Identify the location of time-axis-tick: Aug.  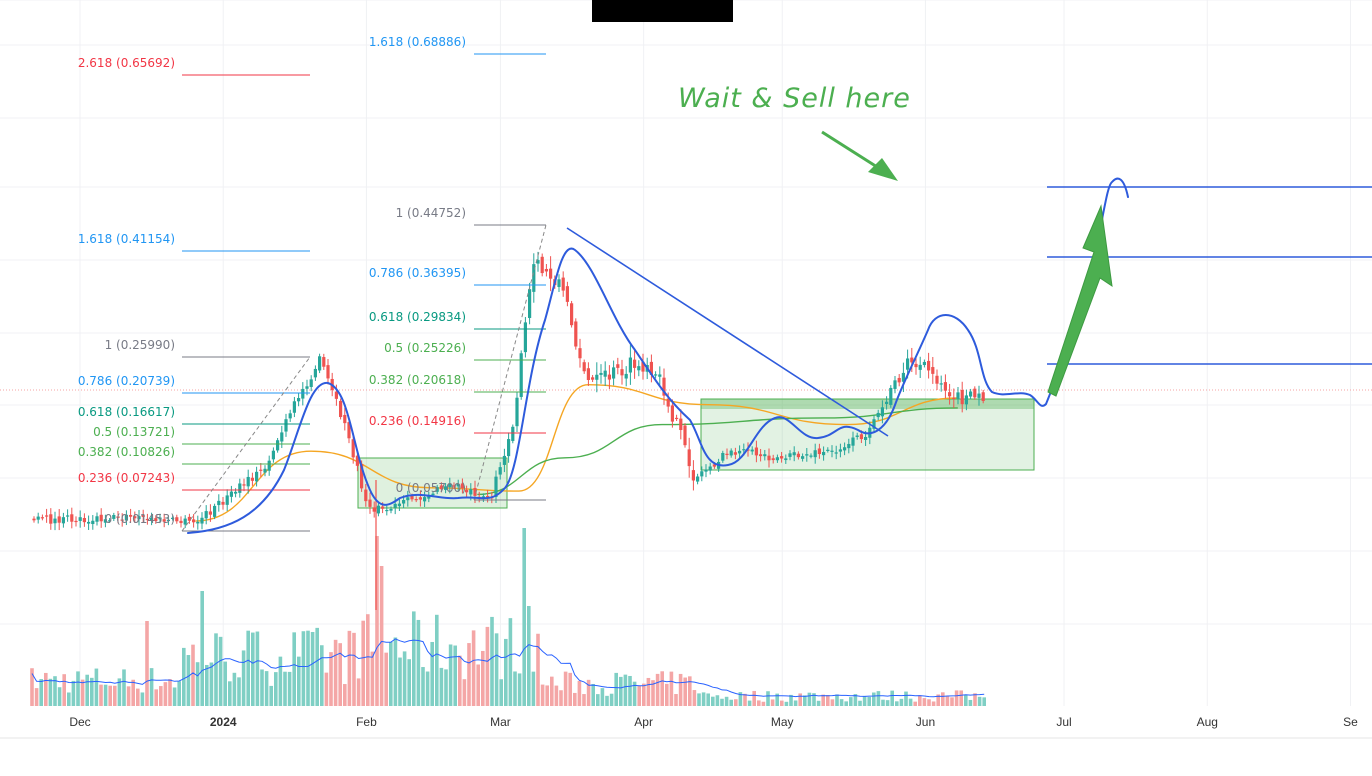
(1207, 722).